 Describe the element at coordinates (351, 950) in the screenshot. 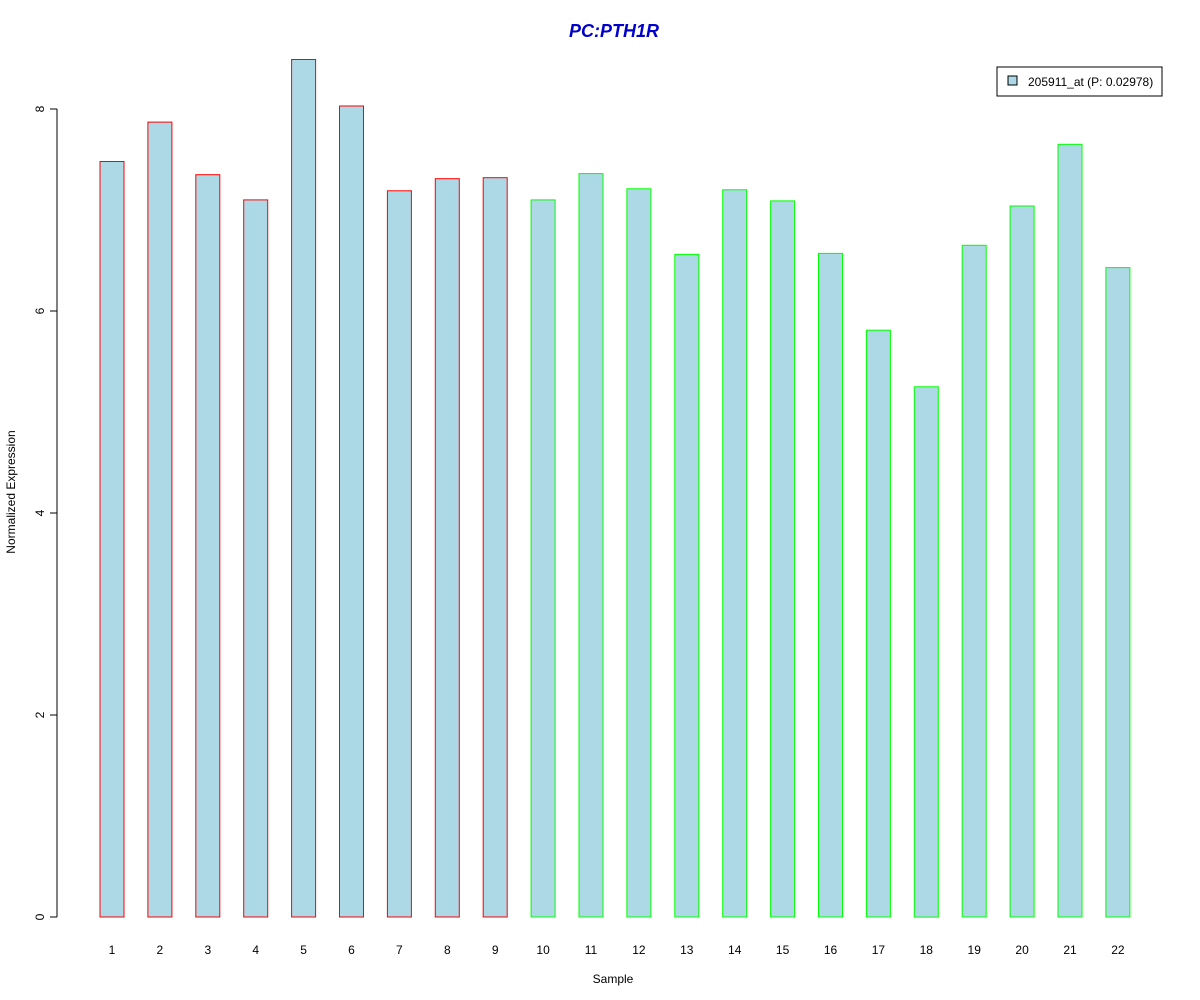

I see `x-tick-label: 6` at that location.